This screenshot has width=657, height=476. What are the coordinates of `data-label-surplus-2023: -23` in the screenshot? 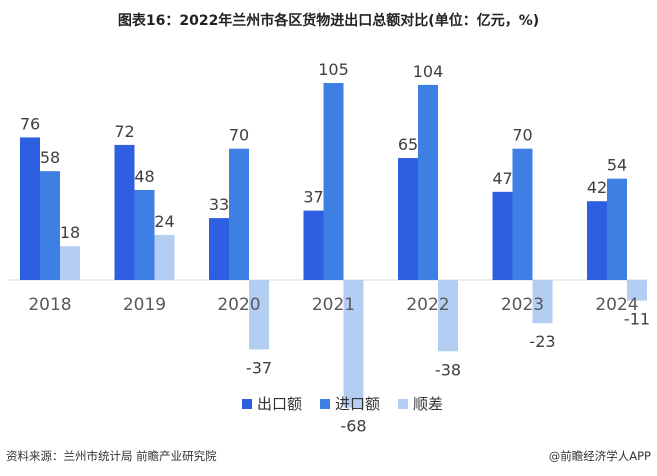 It's located at (542, 341).